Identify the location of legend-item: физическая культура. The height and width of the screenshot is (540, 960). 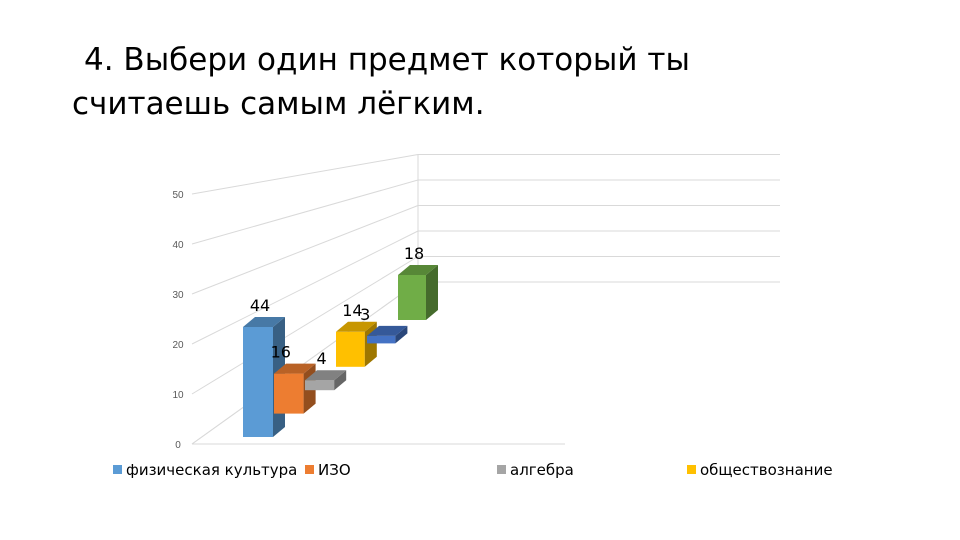
(205, 470).